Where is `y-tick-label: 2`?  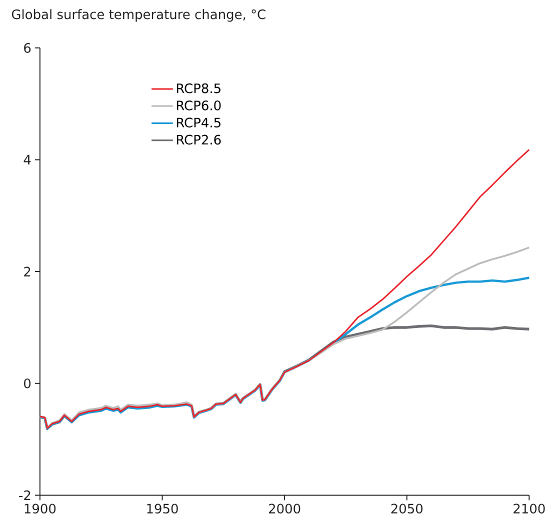 y-tick-label: 2 is located at coordinates (27, 271).